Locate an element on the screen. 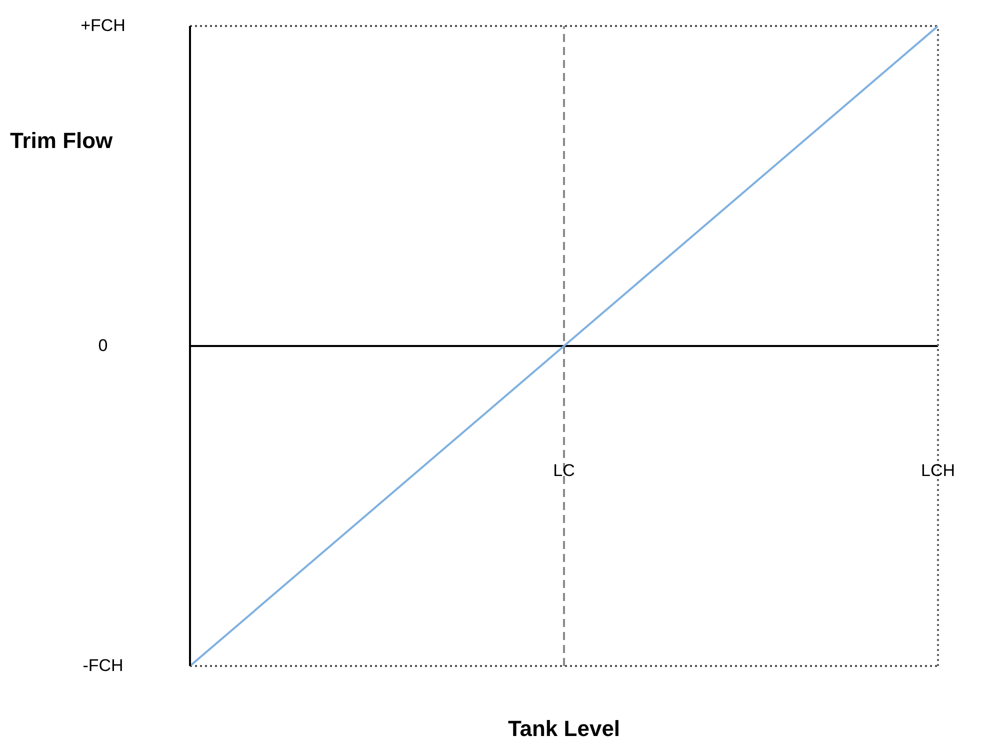  text: -FCH is located at coordinates (103, 666).